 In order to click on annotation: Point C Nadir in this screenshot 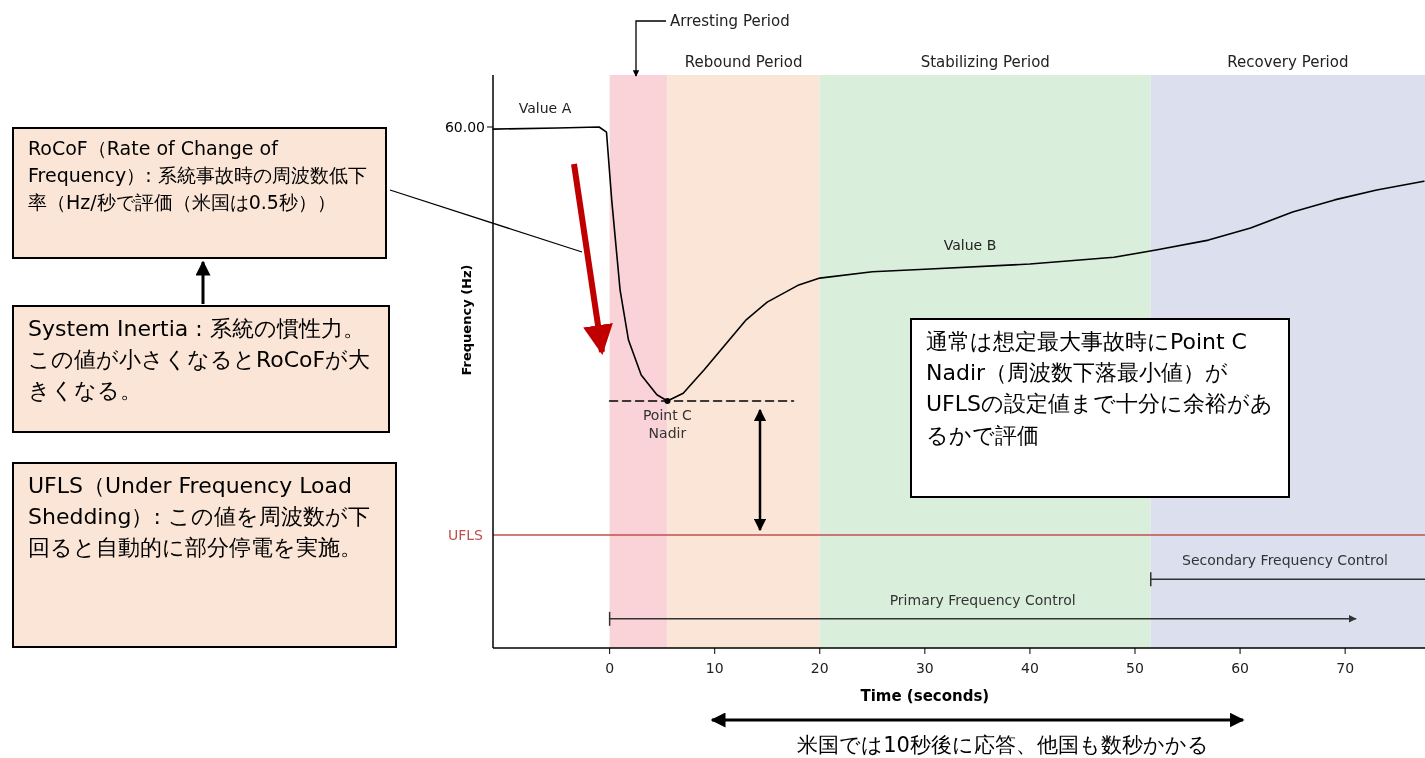, I will do `click(667, 424)`.